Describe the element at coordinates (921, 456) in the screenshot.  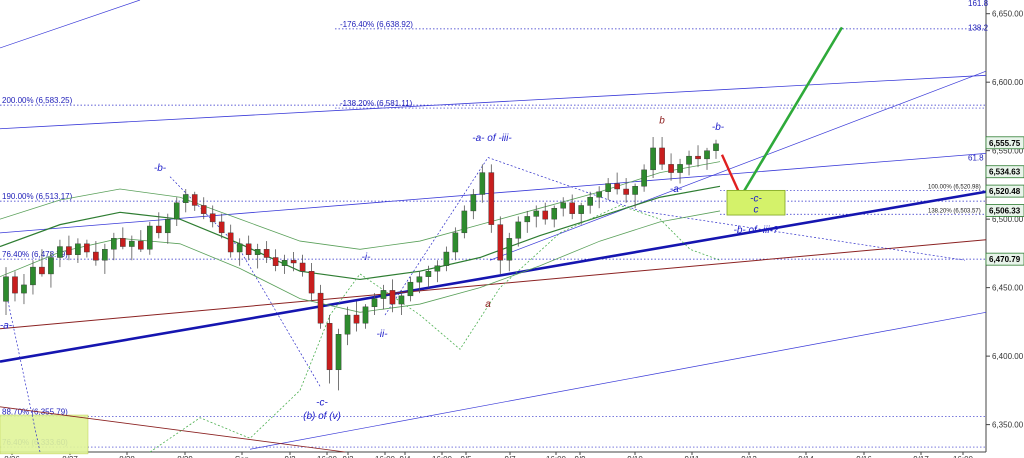
I see `x-tick-label: 9/17` at that location.